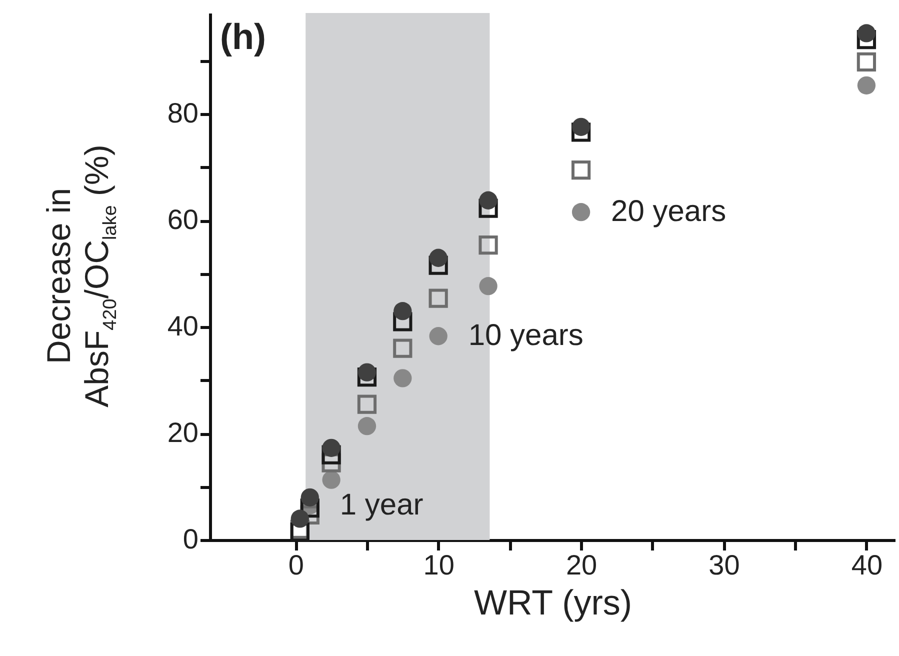 This screenshot has width=899, height=656. What do you see at coordinates (182, 432) in the screenshot?
I see `y-tick-label: 20` at bounding box center [182, 432].